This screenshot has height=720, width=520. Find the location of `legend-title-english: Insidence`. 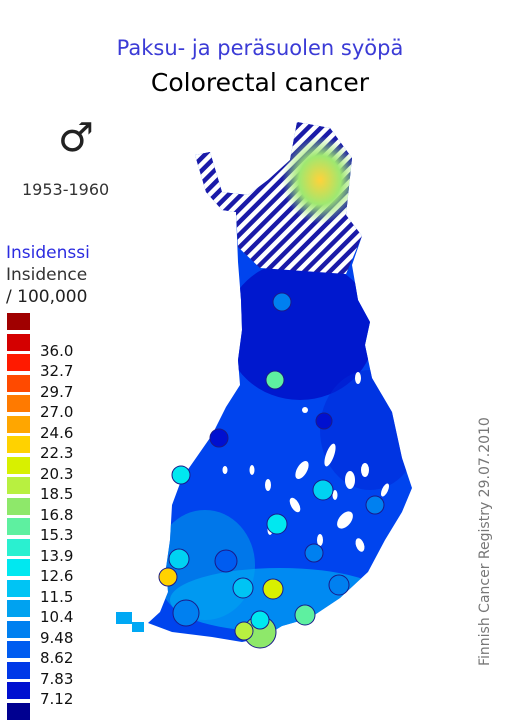

legend-title-english: Insidence is located at coordinates (47, 275).